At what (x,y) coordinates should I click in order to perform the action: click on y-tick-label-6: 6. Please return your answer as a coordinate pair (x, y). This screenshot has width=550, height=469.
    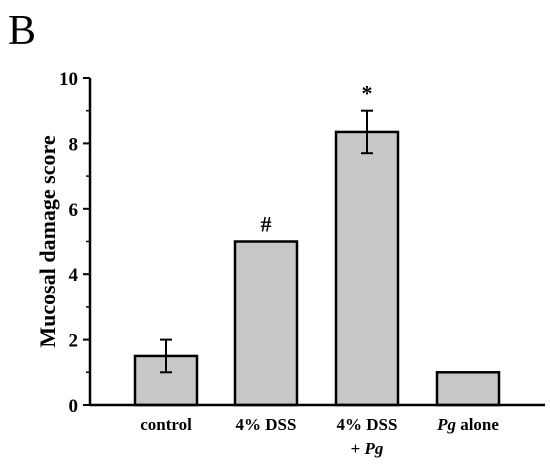
    Looking at the image, I should click on (74, 210).